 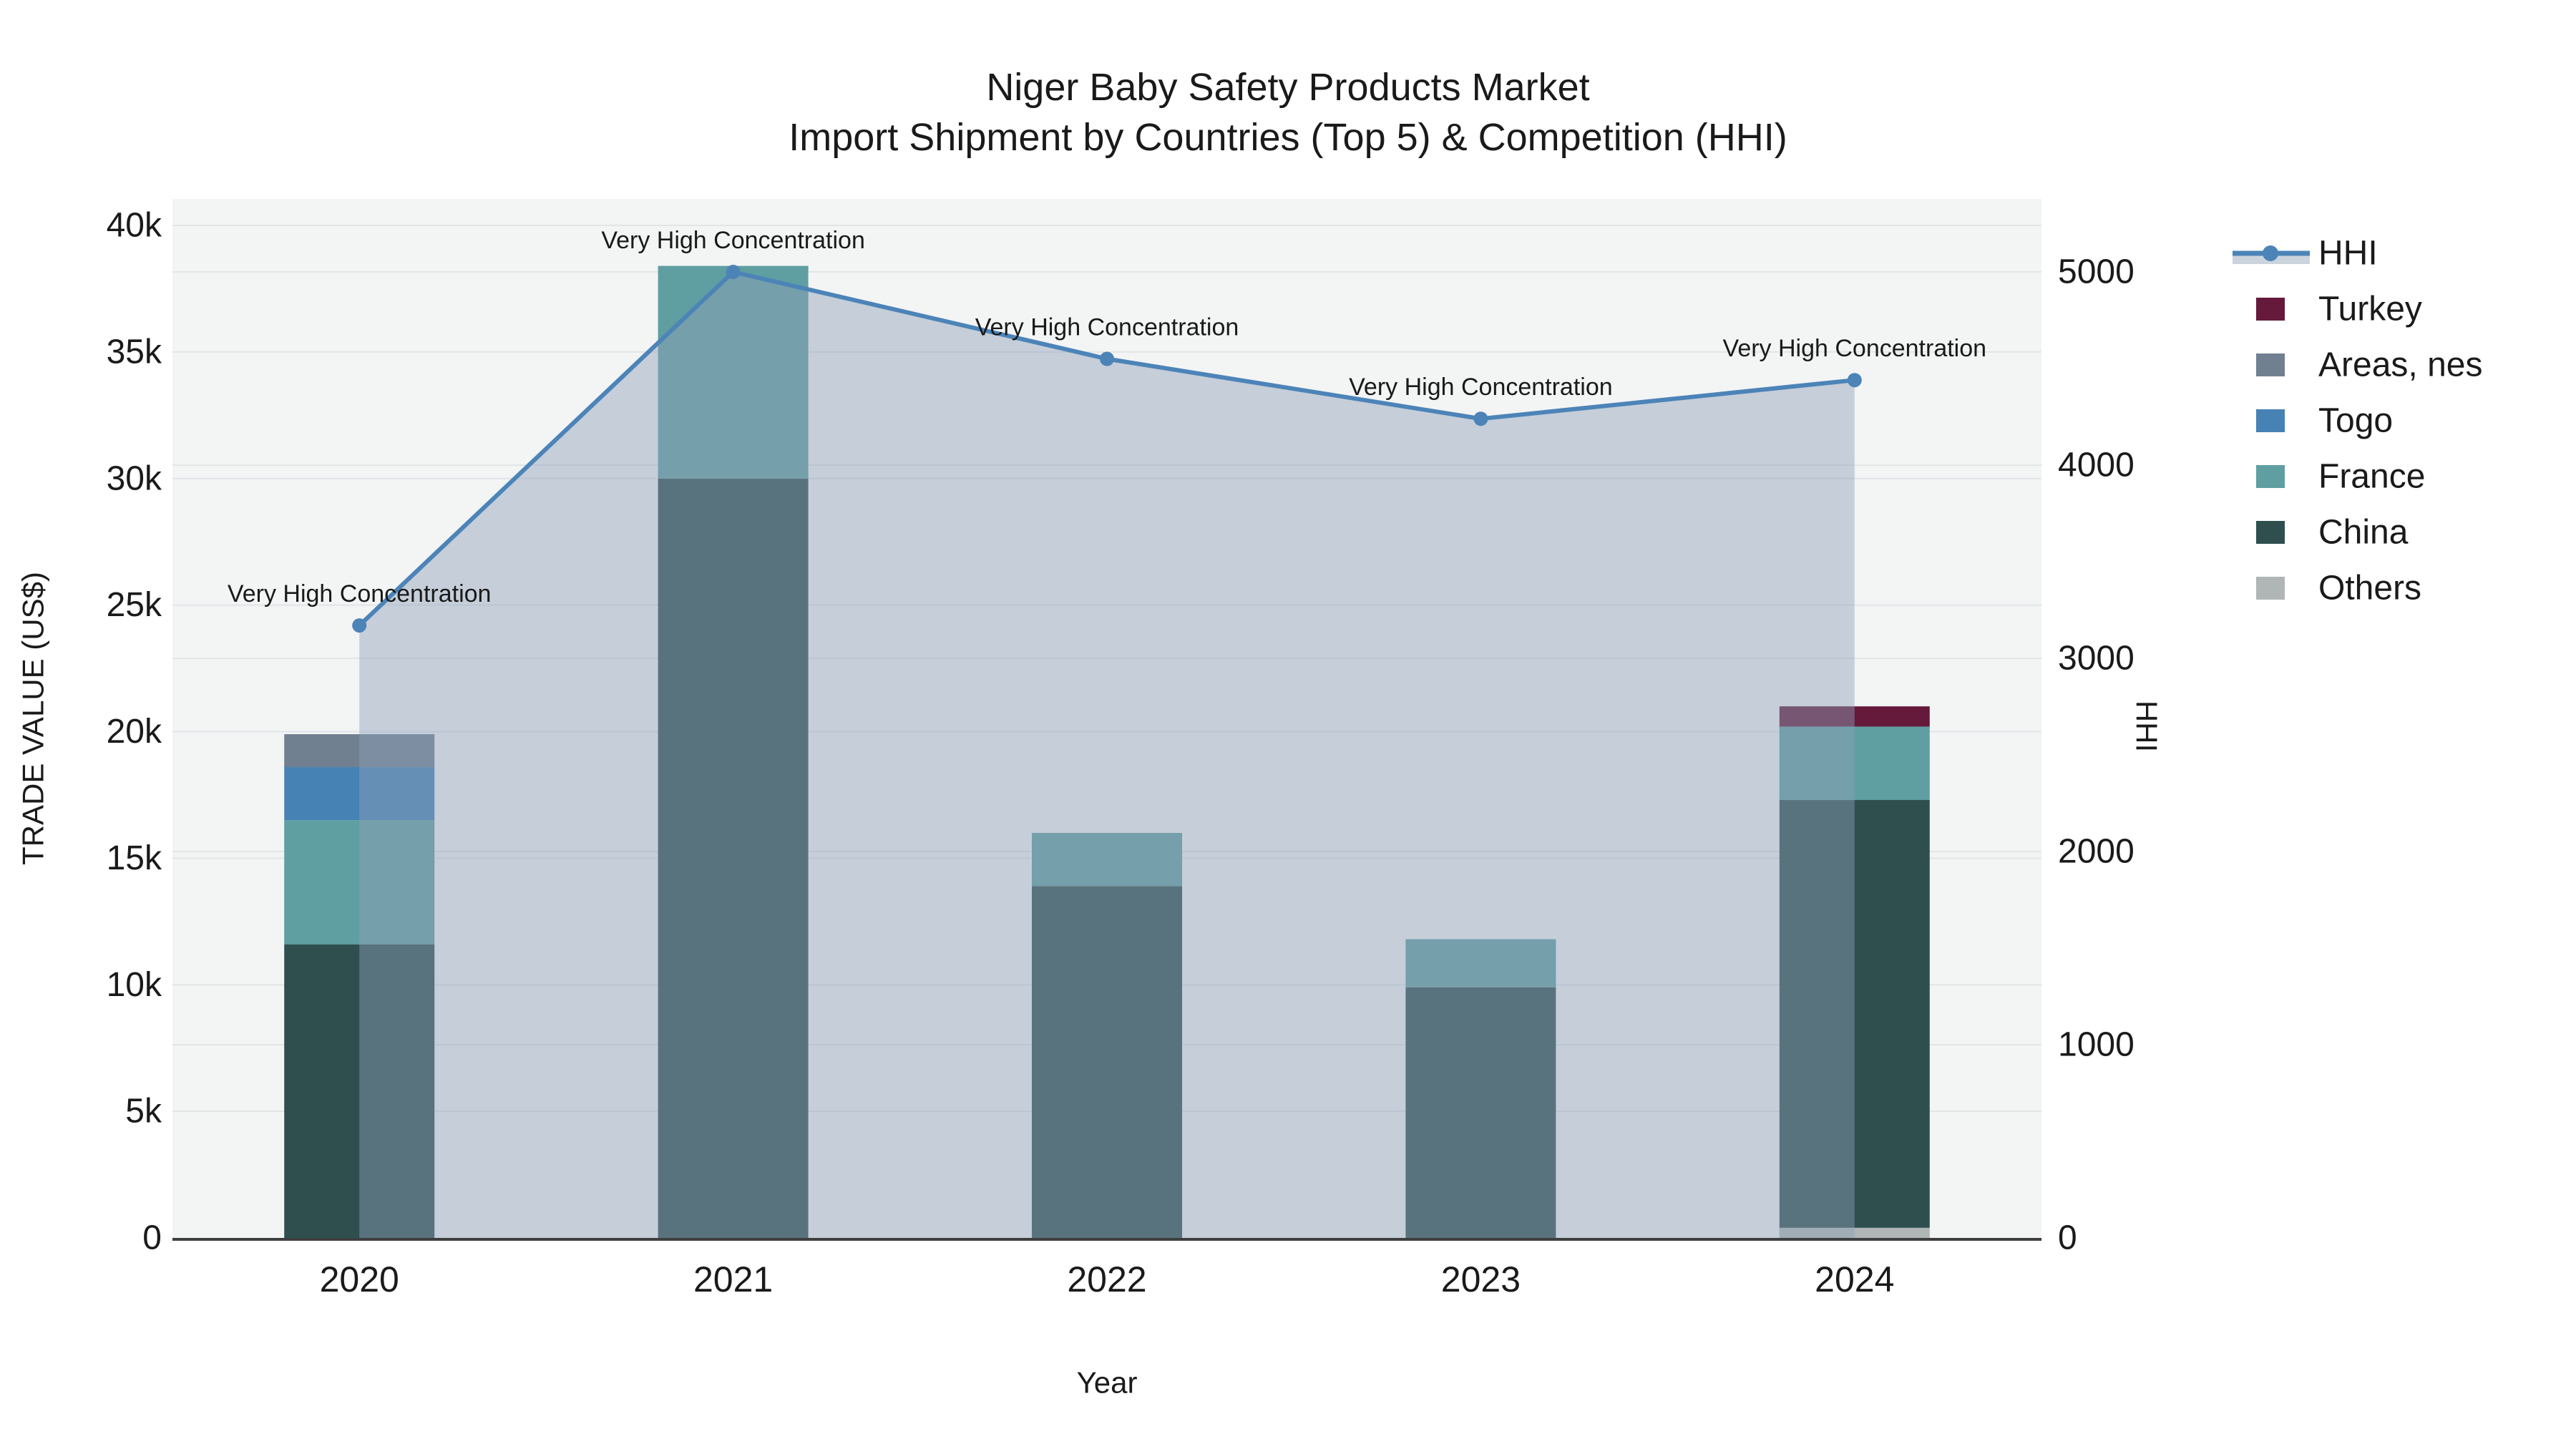 What do you see at coordinates (1854, 1279) in the screenshot?
I see `x-tick-2024: 2024` at bounding box center [1854, 1279].